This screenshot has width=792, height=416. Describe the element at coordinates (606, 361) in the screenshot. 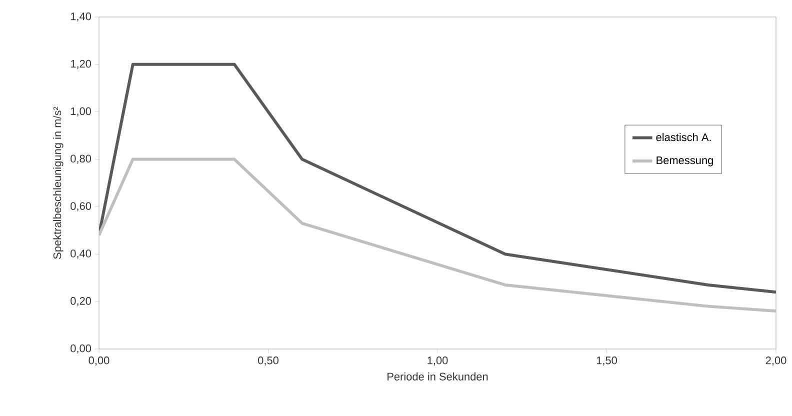

I see `x-tick-label: 1,50` at that location.